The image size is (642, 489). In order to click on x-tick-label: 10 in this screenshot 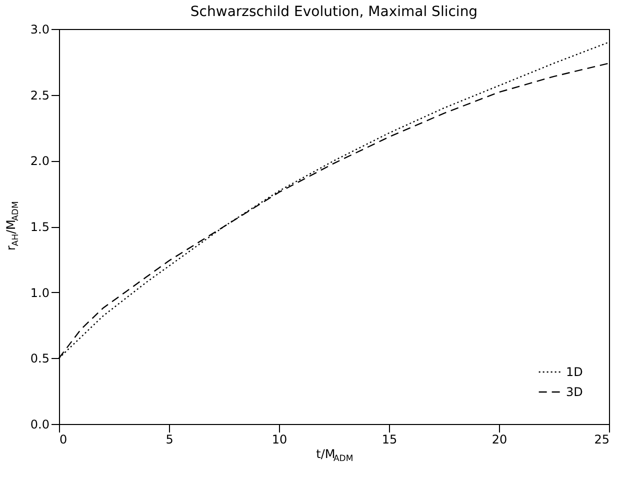, I will do `click(280, 439)`.